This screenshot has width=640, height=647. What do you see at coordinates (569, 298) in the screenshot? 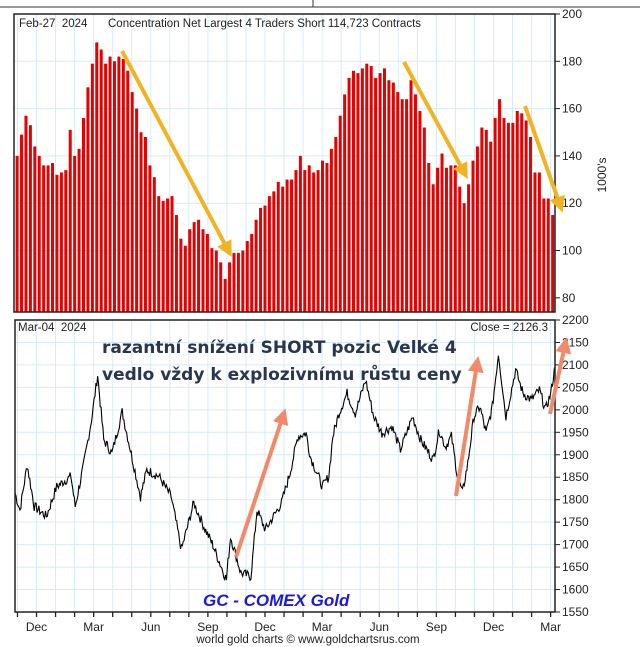
I see `y-tick-label: 80` at bounding box center [569, 298].